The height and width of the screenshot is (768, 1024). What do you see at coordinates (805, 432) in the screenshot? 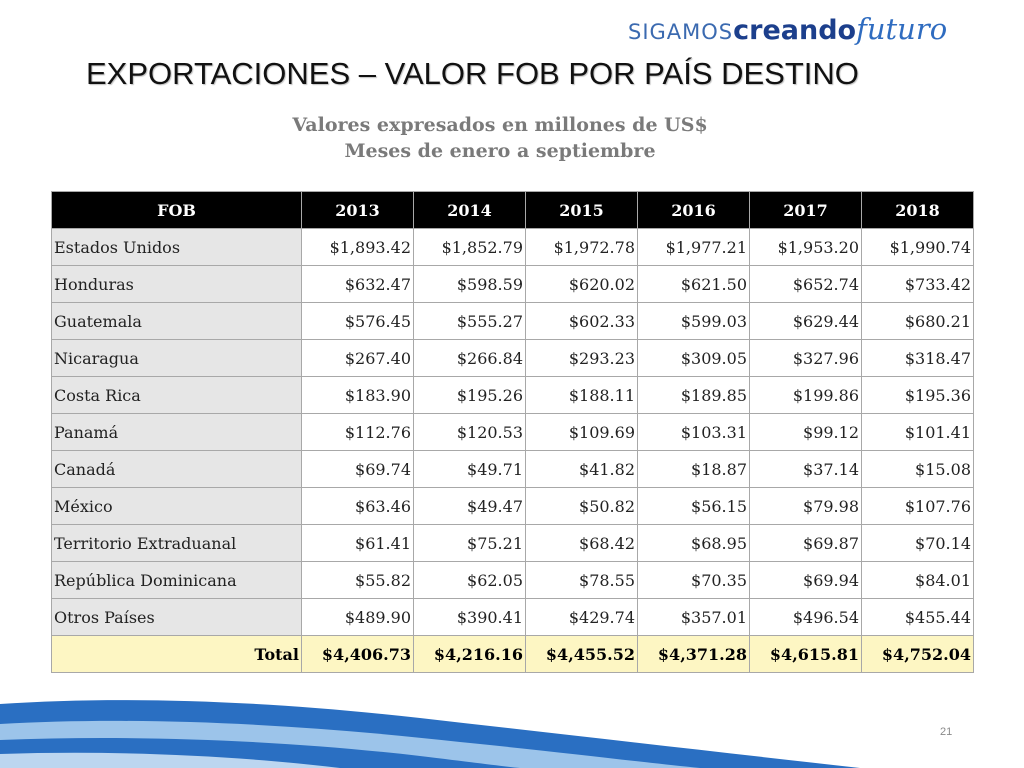
I see `value-cell: $99.12` at bounding box center [805, 432].